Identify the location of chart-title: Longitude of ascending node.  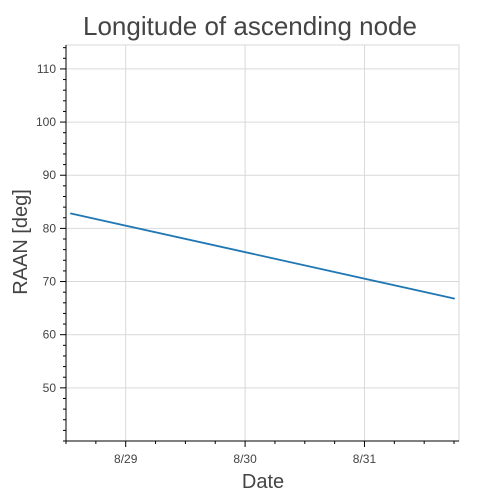
(250, 26).